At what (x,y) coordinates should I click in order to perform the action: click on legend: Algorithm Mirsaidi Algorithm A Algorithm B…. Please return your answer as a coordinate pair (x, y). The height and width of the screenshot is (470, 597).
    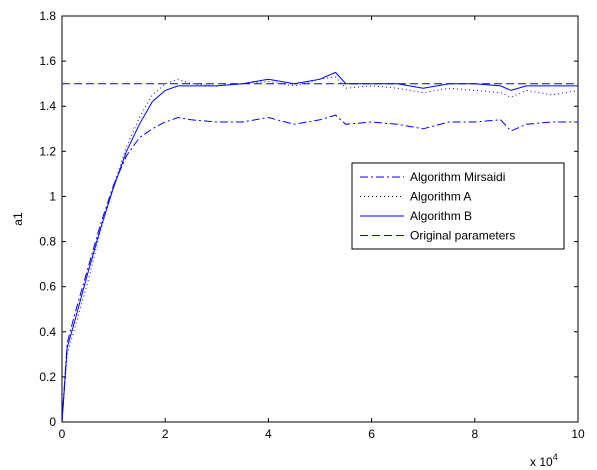
    Looking at the image, I should click on (458, 206).